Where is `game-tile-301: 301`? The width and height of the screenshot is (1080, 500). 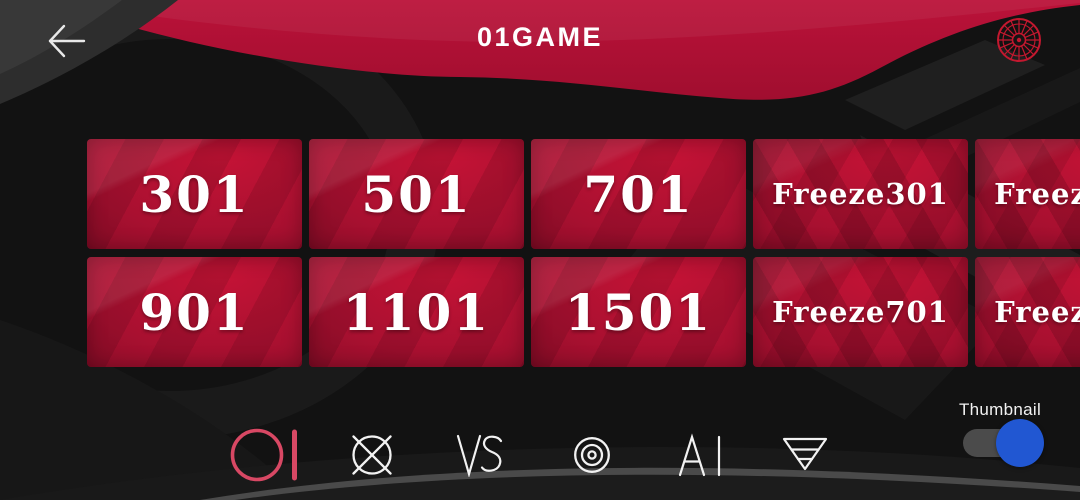
game-tile-301: 301 is located at coordinates (194, 194).